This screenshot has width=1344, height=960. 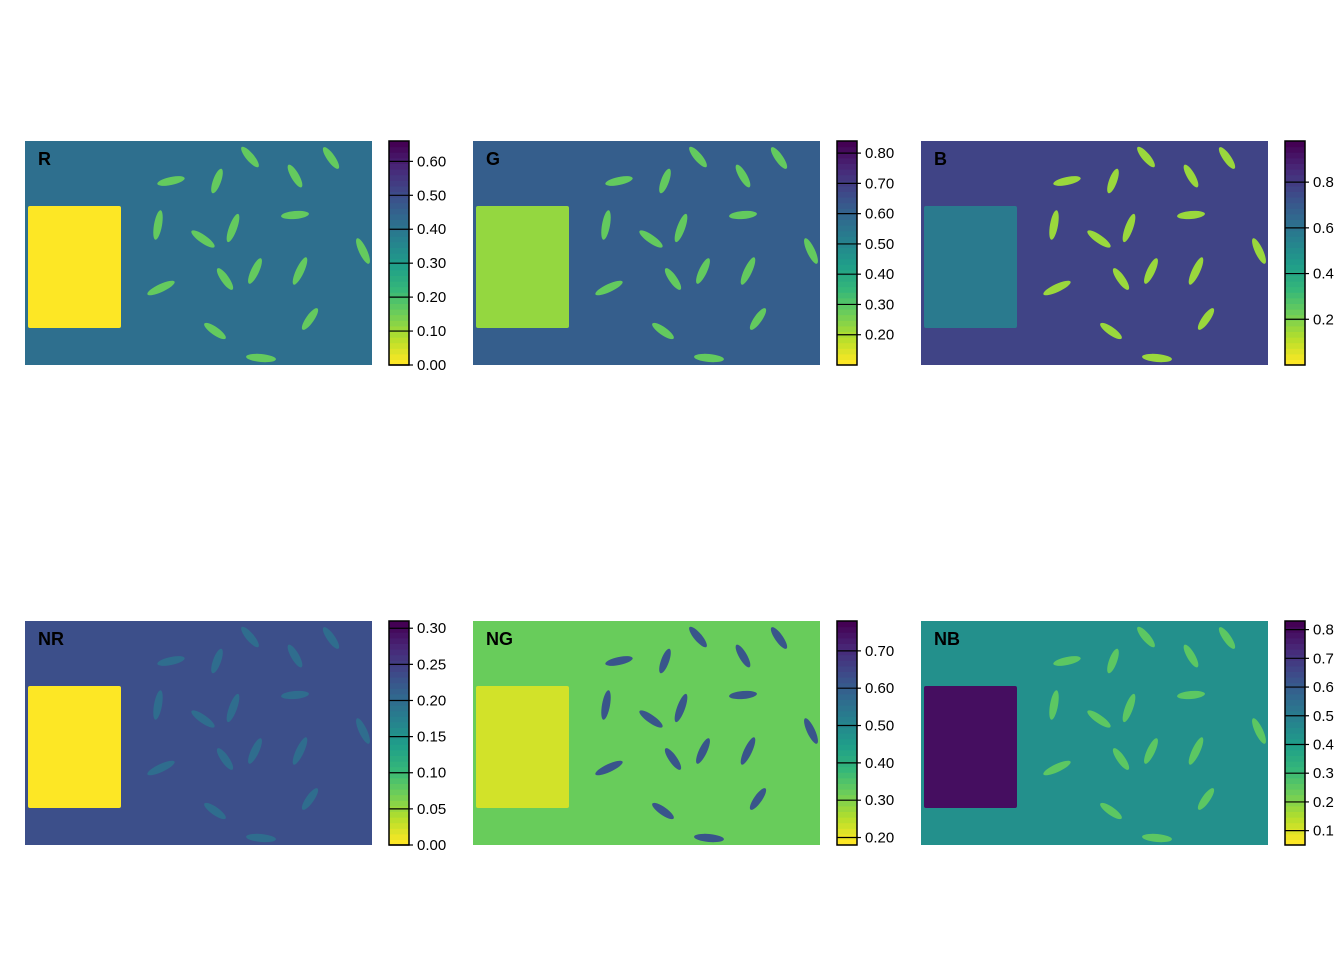 What do you see at coordinates (431, 845) in the screenshot?
I see `legend-tick-label: 0.00` at bounding box center [431, 845].